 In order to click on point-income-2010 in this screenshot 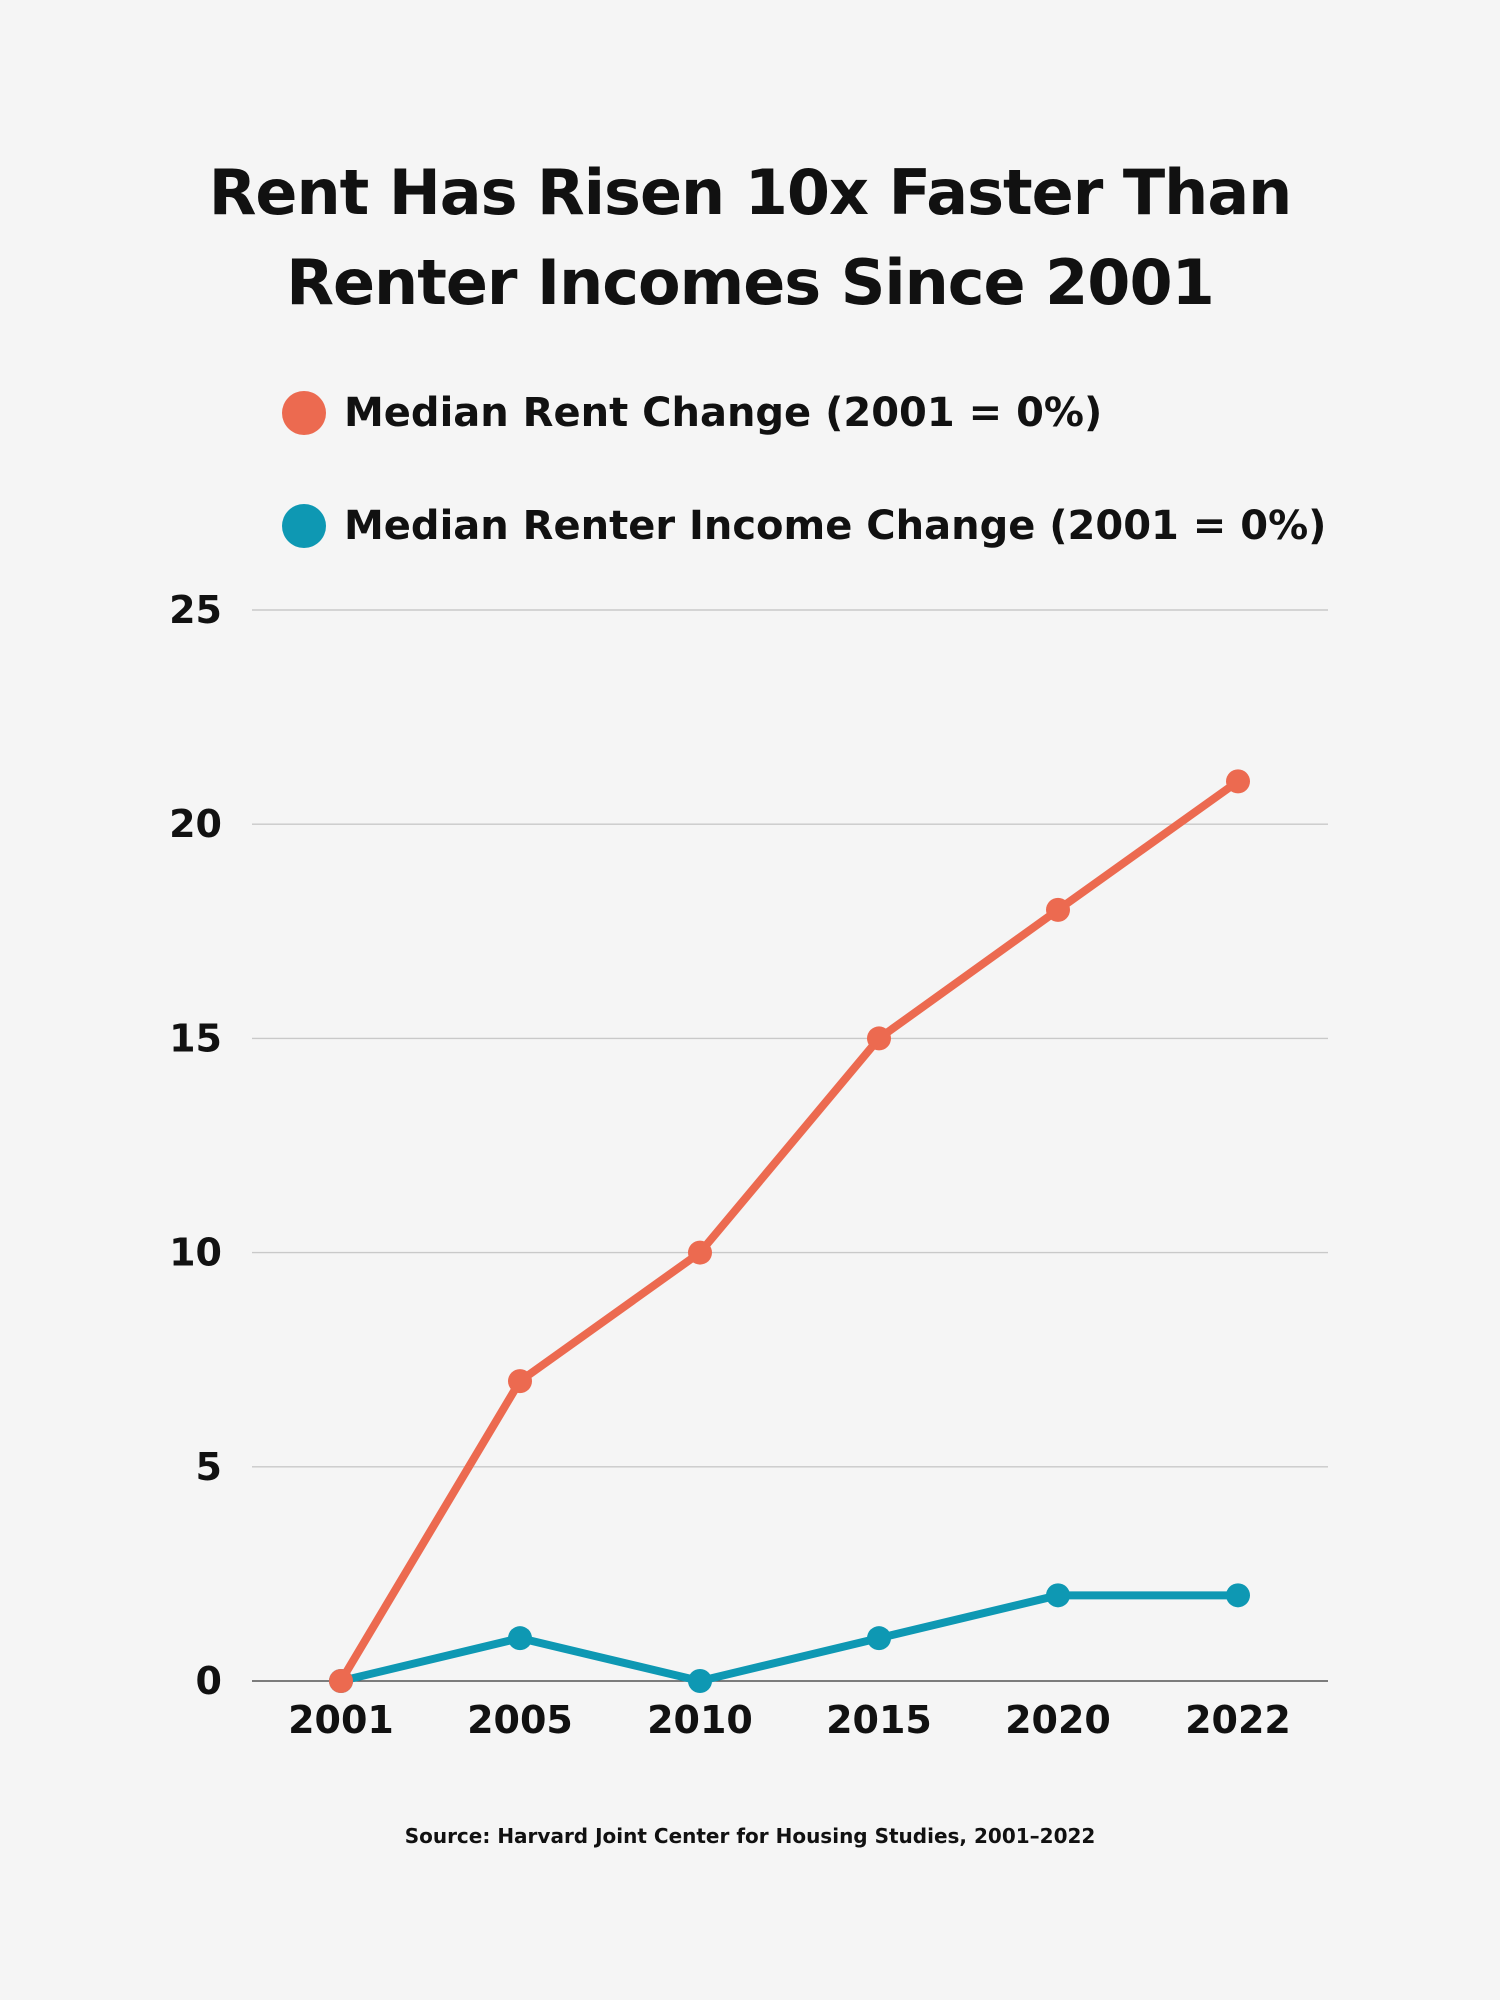, I will do `click(700, 1681)`.